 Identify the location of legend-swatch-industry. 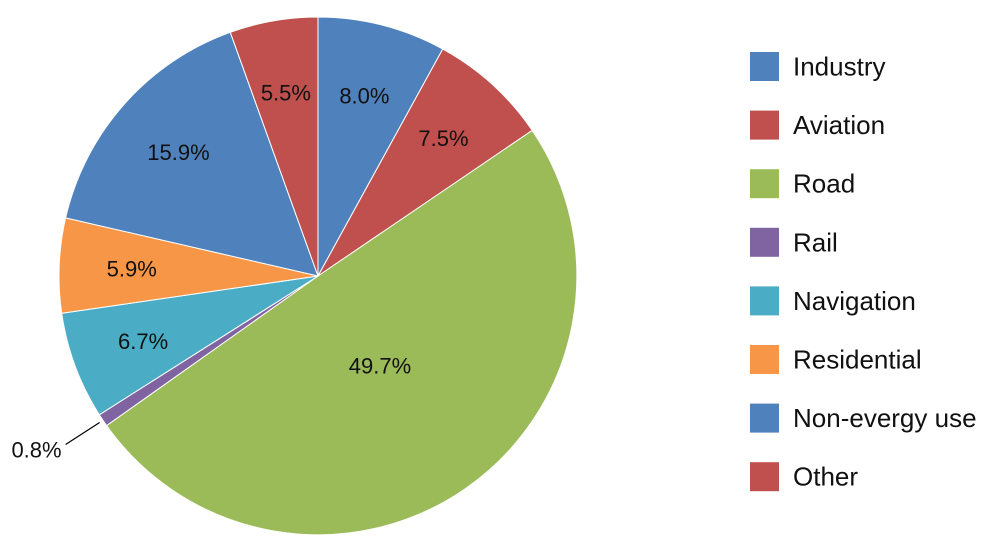
(764, 66).